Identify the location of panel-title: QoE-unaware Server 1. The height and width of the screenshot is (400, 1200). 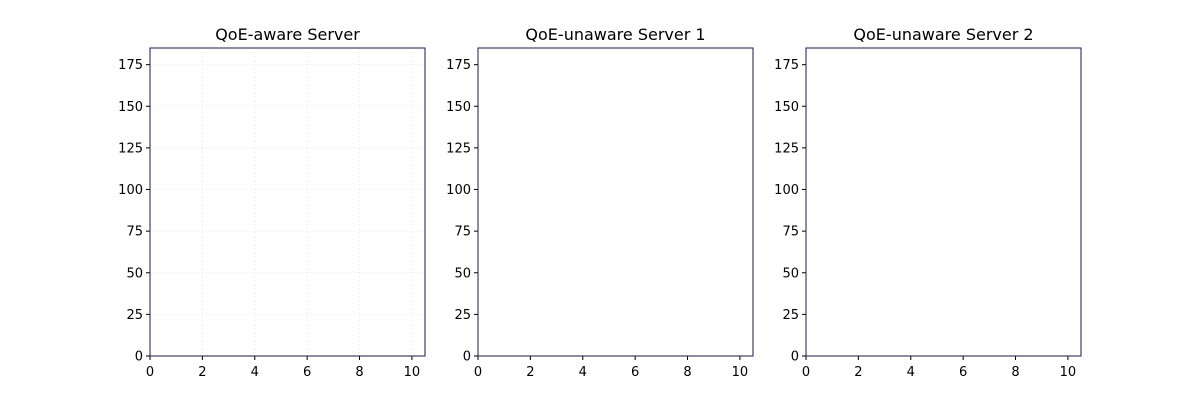
(615, 34).